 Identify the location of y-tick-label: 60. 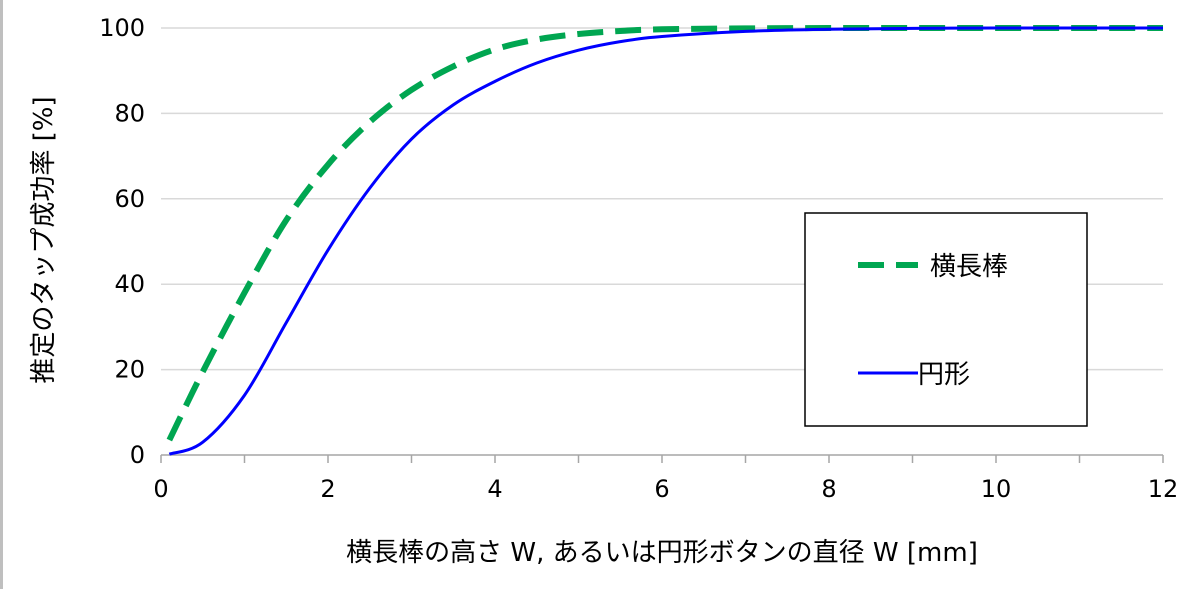
(129, 199).